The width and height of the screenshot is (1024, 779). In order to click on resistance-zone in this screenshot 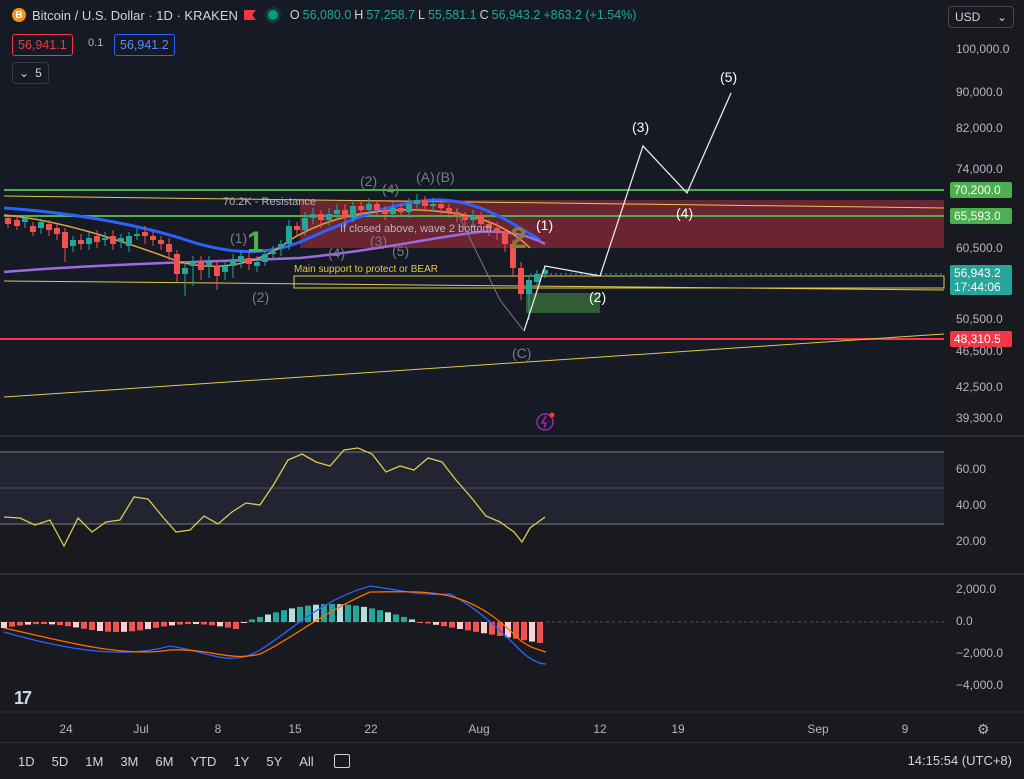, I will do `click(622, 224)`.